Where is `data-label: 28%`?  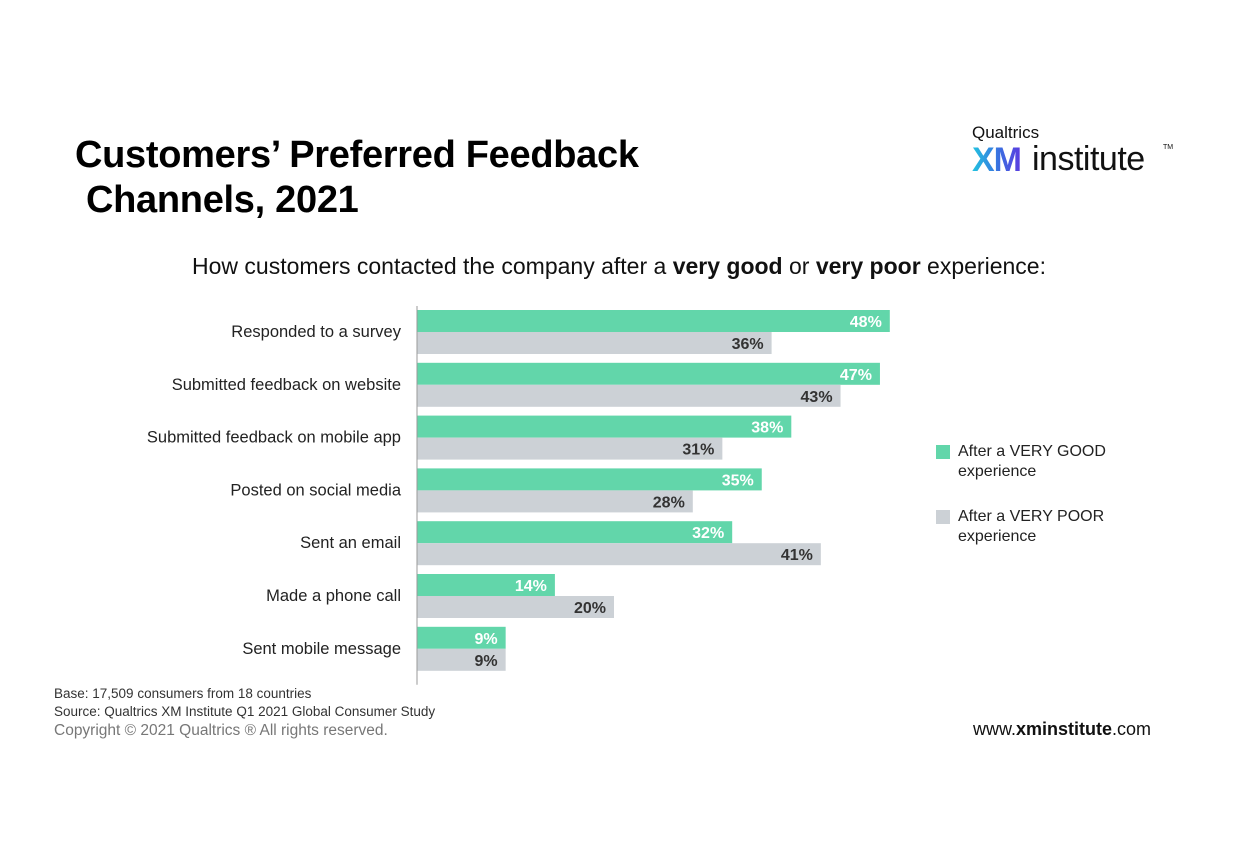 data-label: 28% is located at coordinates (669, 502).